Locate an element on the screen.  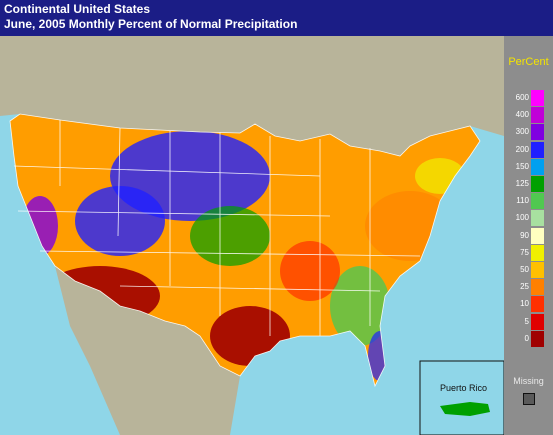
legend-title: PerCent is located at coordinates (528, 62).